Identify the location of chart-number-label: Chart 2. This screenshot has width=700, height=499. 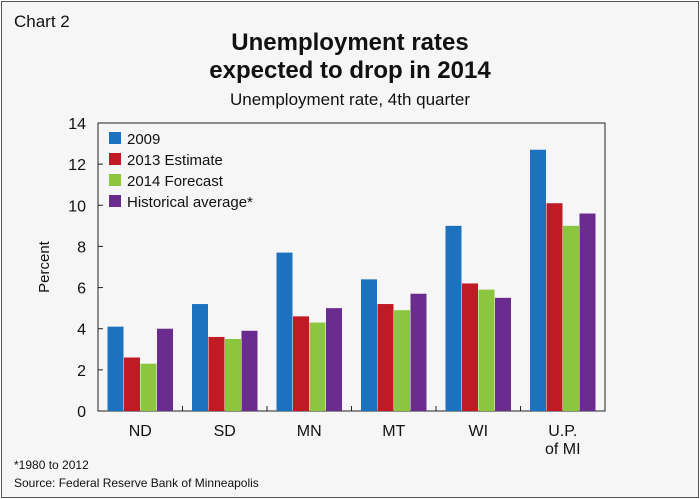
(42, 21).